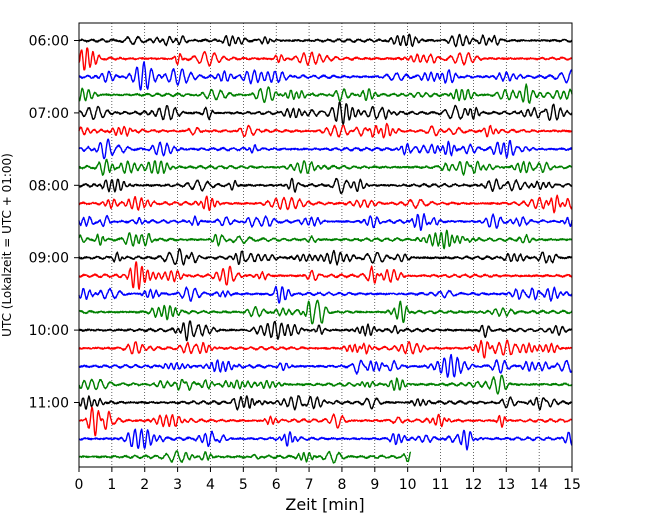 This screenshot has height=520, width=650. I want to click on x-tick-label-14: 14, so click(539, 485).